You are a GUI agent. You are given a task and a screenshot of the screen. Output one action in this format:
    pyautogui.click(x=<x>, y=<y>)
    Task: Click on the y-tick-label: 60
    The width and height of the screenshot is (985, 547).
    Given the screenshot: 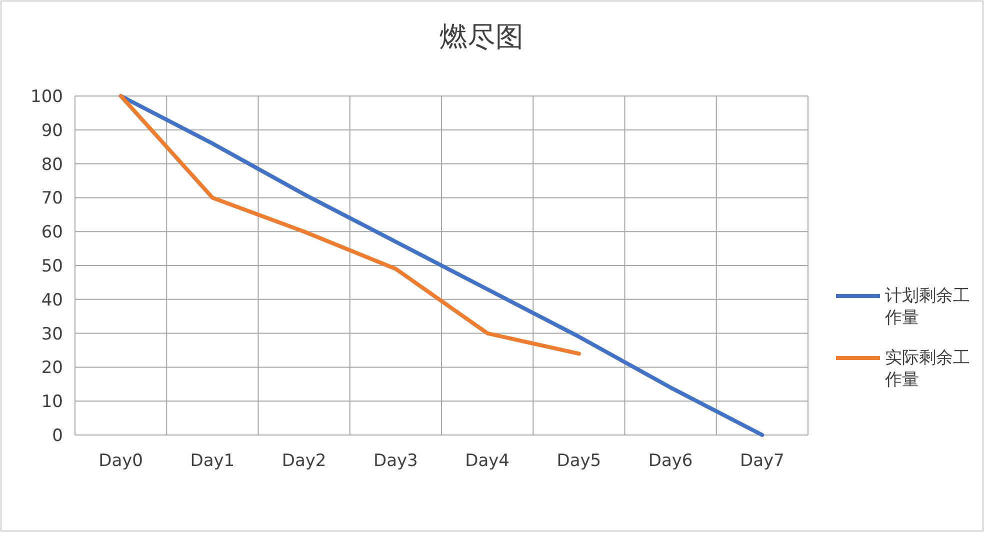 What is the action you would take?
    pyautogui.click(x=52, y=232)
    